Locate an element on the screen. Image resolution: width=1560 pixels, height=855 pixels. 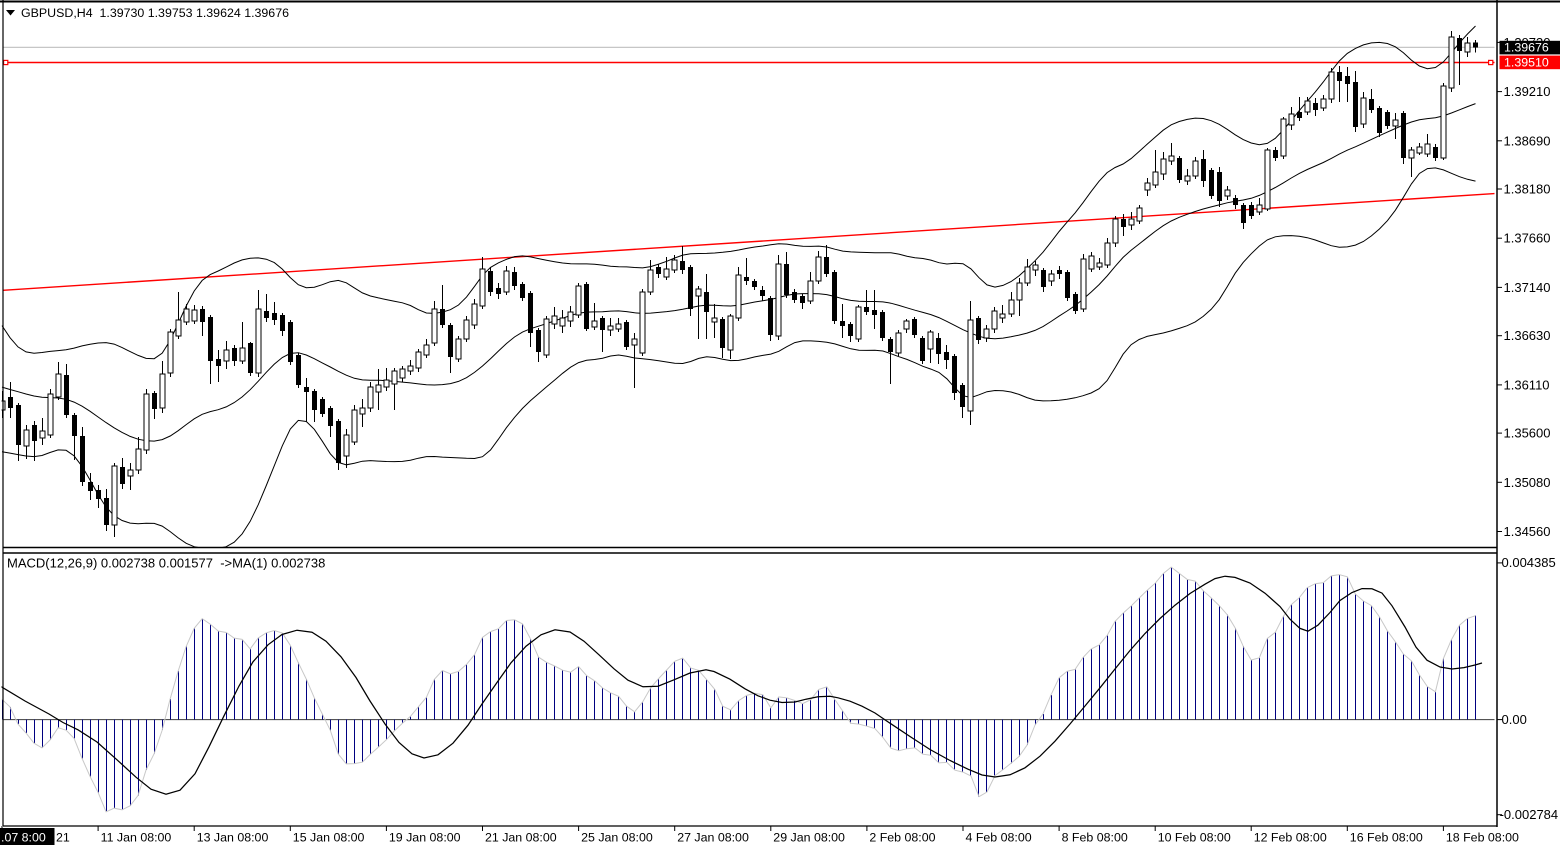
svg-text: 21 is located at coordinates (63, 838).